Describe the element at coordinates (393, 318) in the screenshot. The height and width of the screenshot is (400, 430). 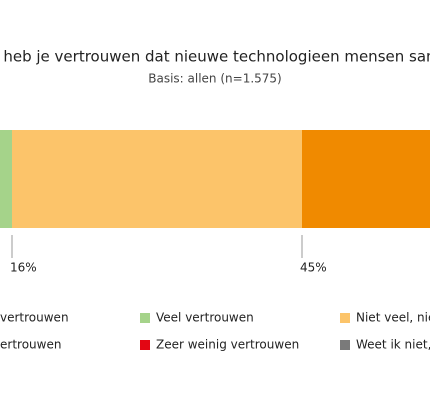
I see `legend-label: Niet veel, niet` at that location.